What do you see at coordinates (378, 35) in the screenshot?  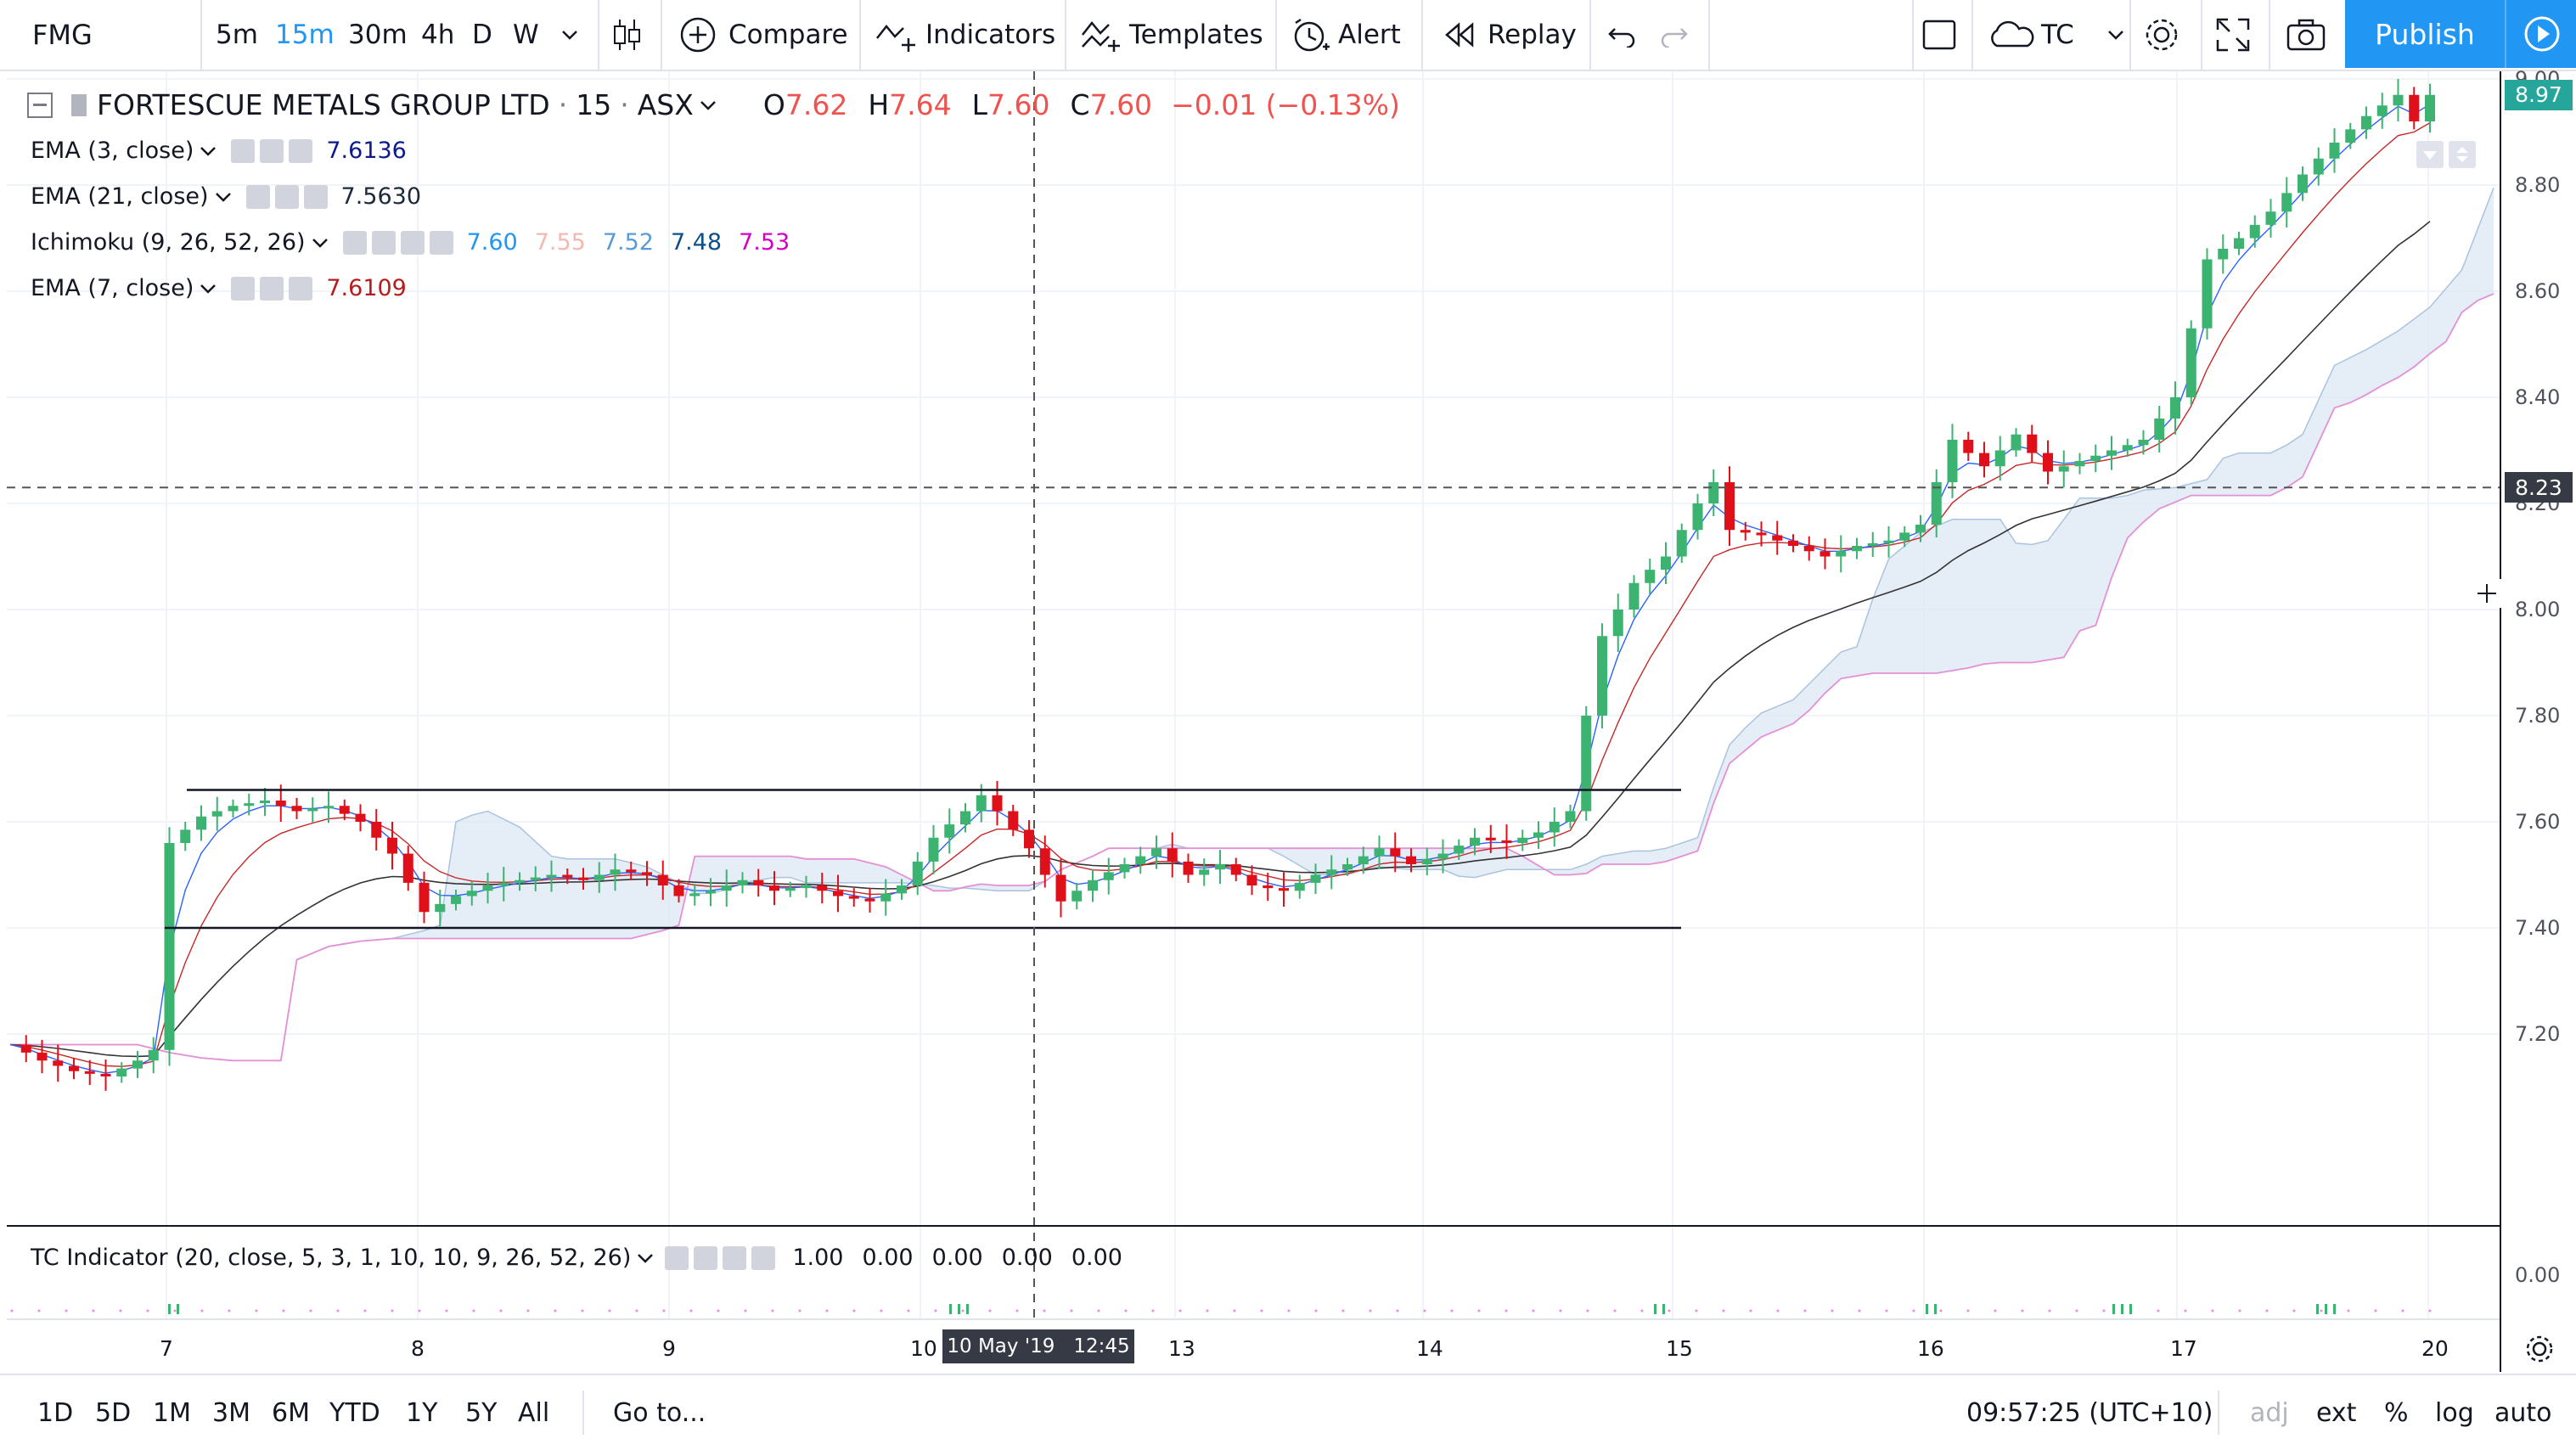 I see `interval-30m: 30m` at bounding box center [378, 35].